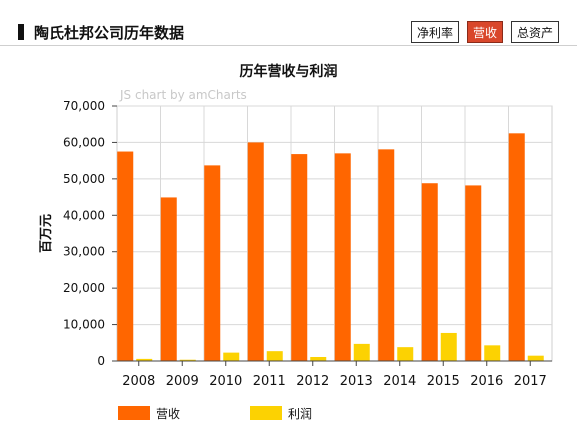 This screenshot has height=440, width=577. What do you see at coordinates (138, 381) in the screenshot?
I see `x-tick-label: 2008` at bounding box center [138, 381].